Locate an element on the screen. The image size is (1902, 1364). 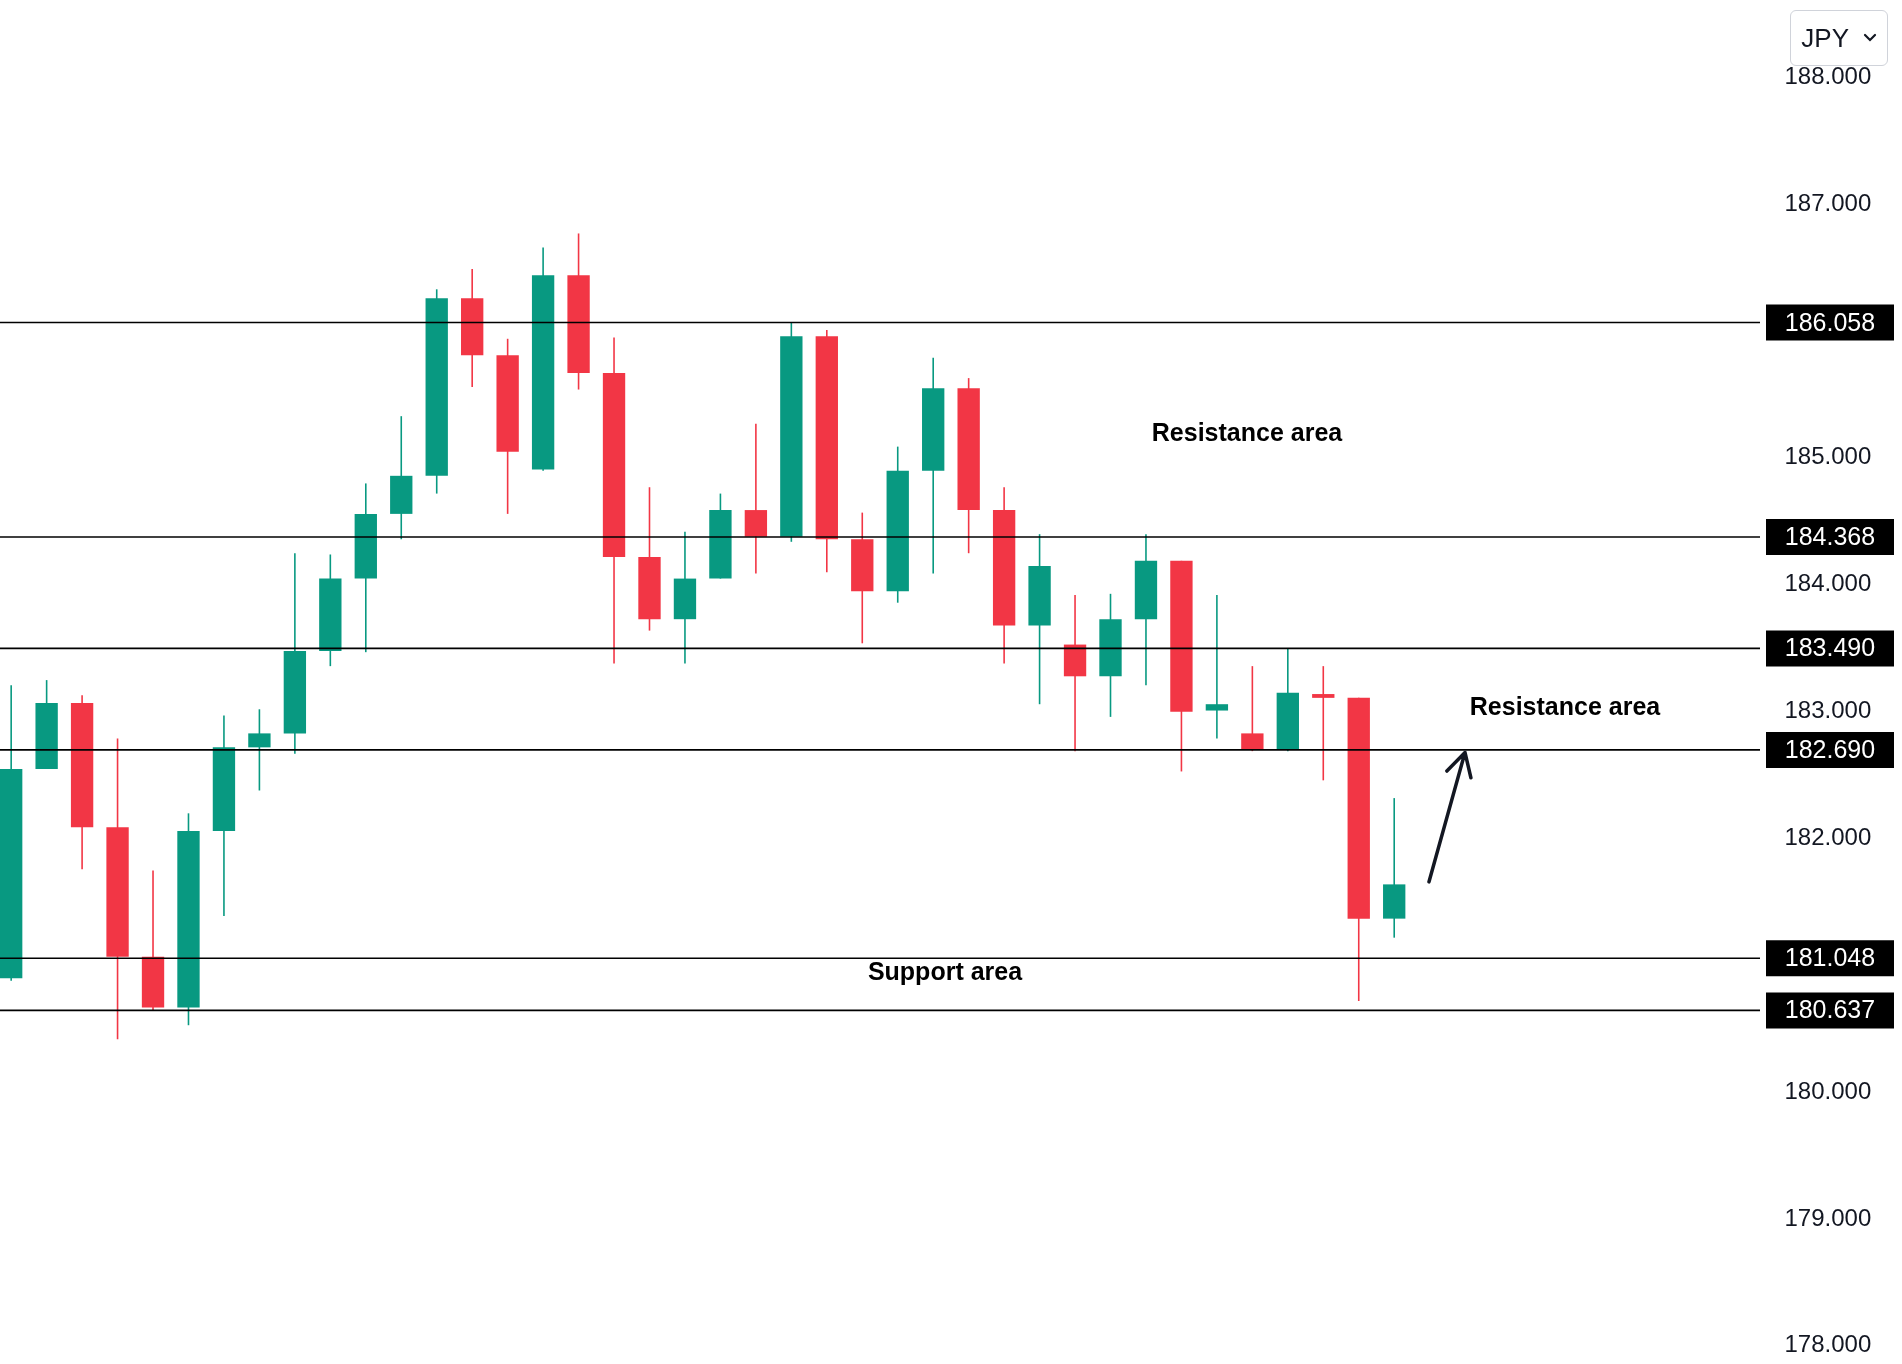
annotation: Support area is located at coordinates (945, 970).